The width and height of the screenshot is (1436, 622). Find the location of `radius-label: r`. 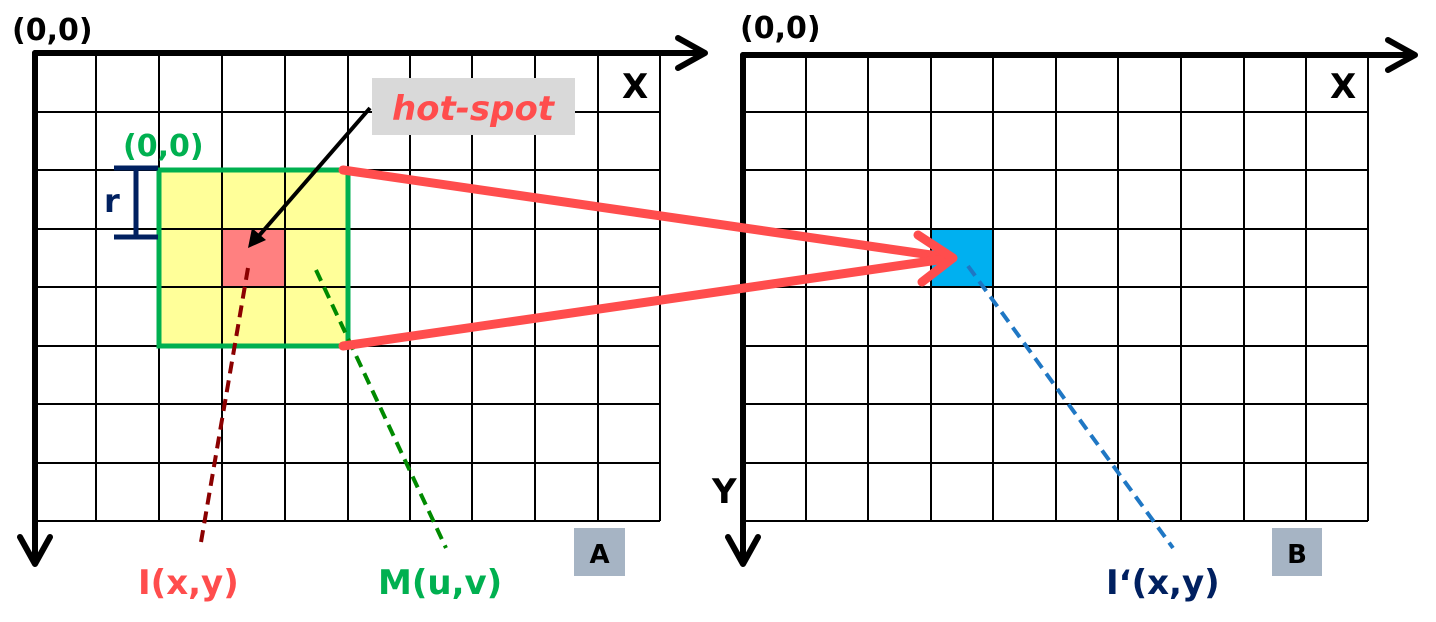

radius-label: r is located at coordinates (112, 201).